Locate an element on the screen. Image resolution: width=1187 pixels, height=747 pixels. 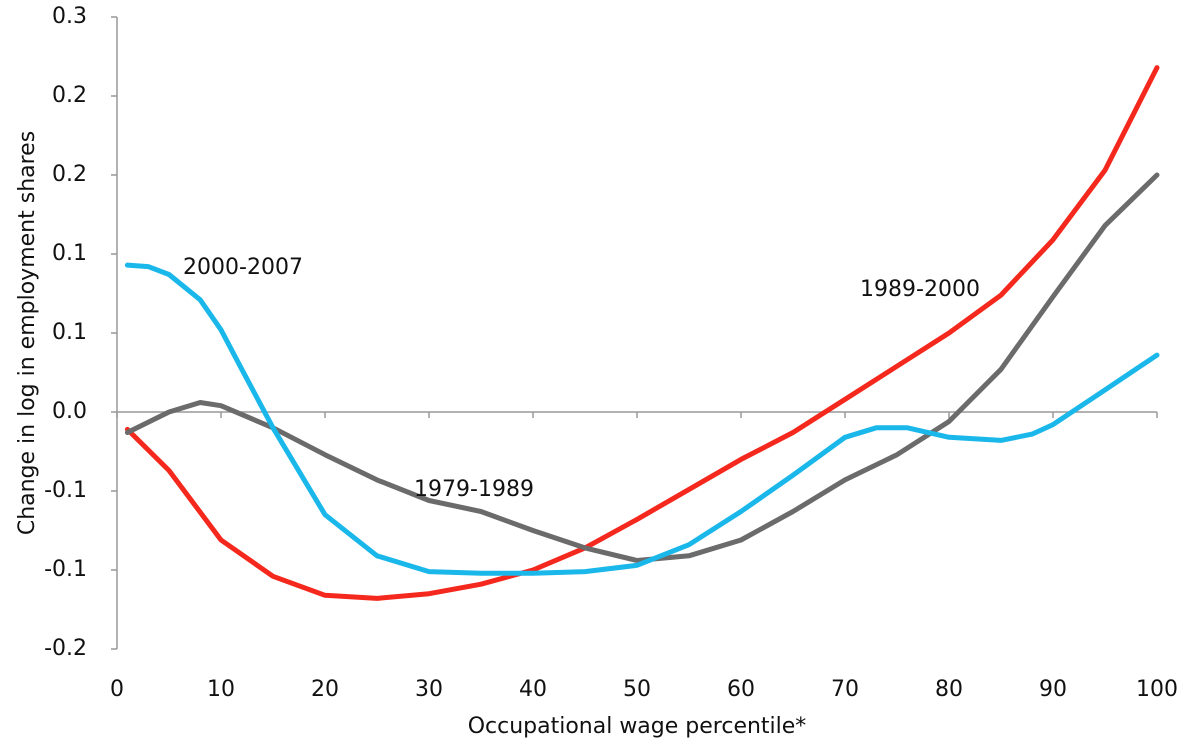
x-tick-label: 30 is located at coordinates (429, 689).